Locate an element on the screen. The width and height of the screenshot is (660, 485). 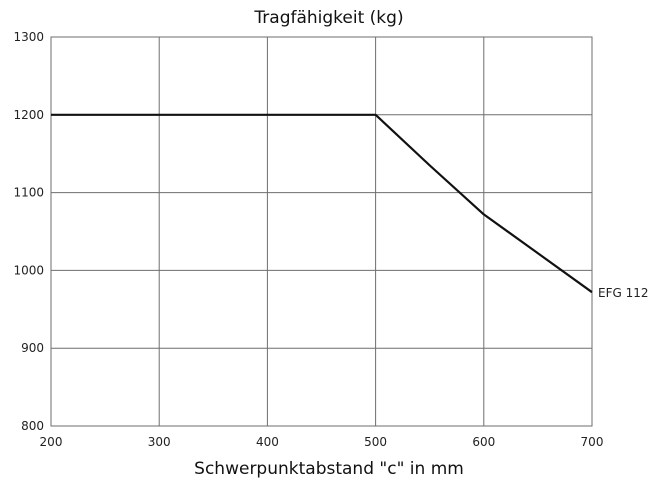
series-label: EFG 112 is located at coordinates (623, 293).